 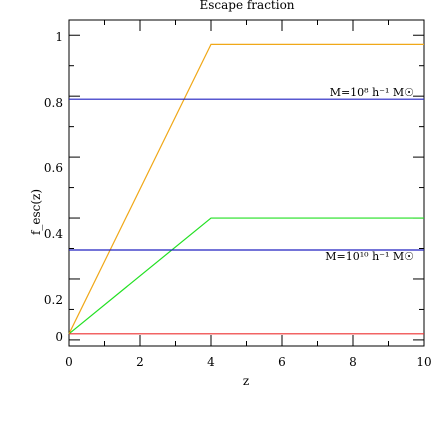 What do you see at coordinates (369, 256) in the screenshot?
I see `annotation-low-mass-label: M=10¹⁰ h⁻¹ M☉` at bounding box center [369, 256].